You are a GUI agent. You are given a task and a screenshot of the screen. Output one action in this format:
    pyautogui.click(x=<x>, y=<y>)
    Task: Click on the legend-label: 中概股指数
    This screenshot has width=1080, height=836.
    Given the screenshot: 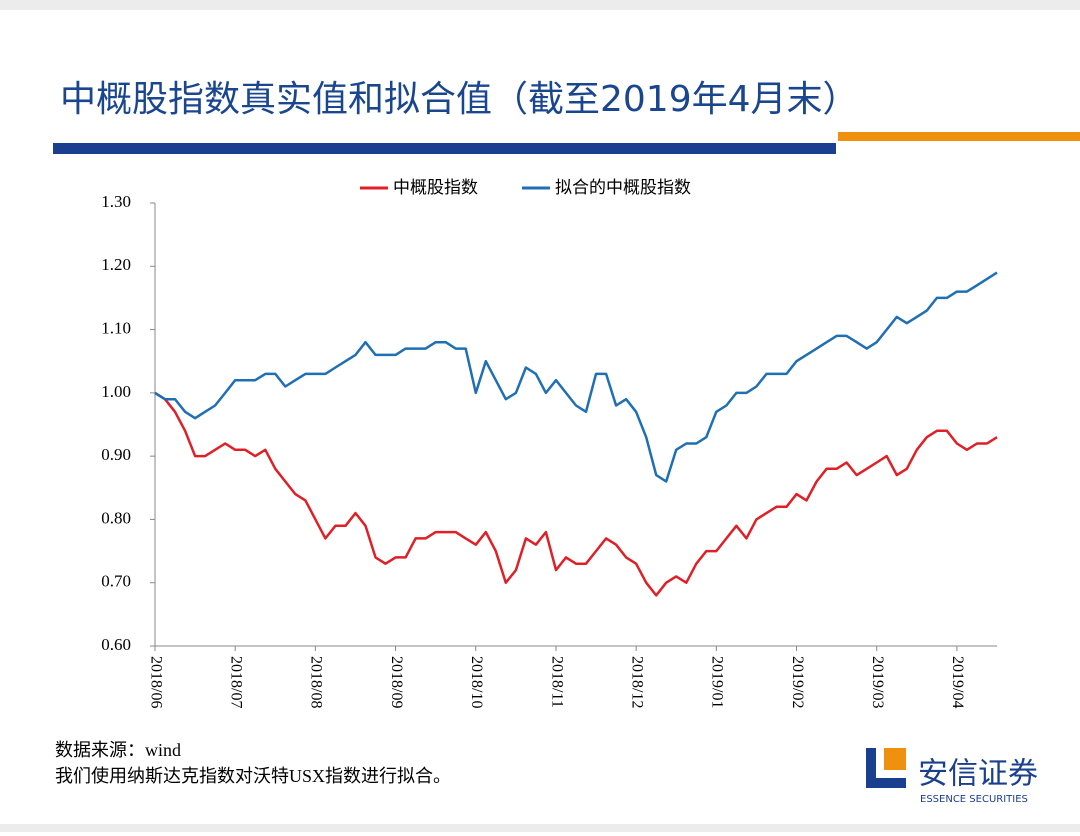 What is the action you would take?
    pyautogui.click(x=435, y=188)
    